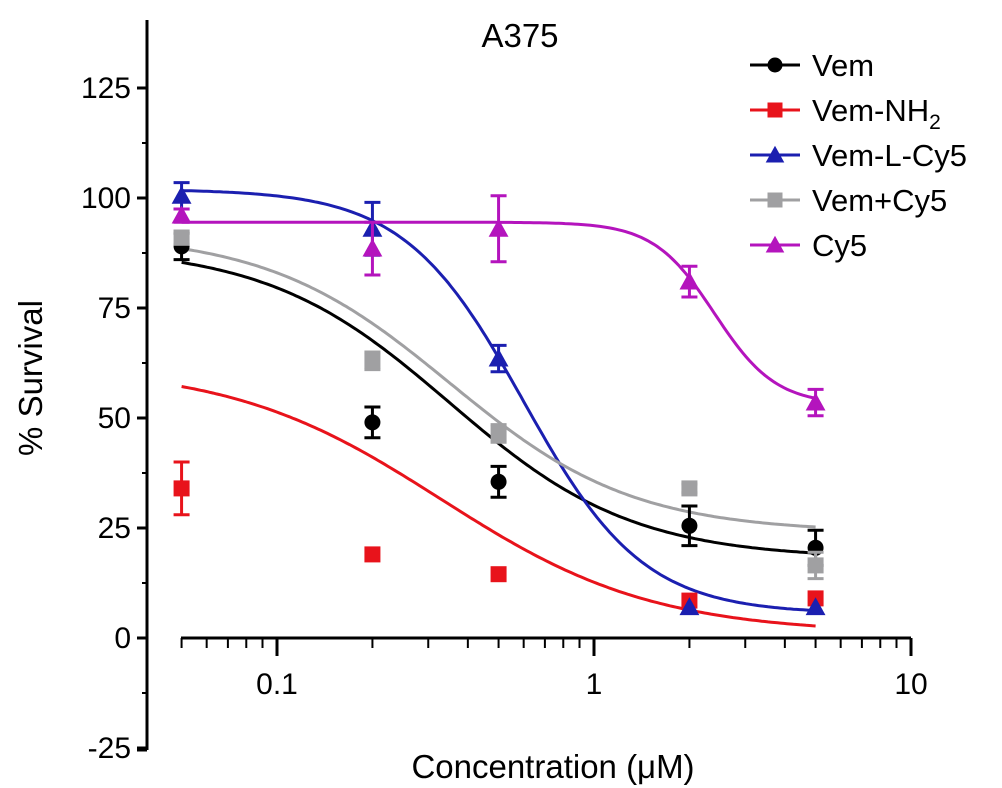  What do you see at coordinates (889, 155) in the screenshot?
I see `legend-label: Vem-L-Cy5` at bounding box center [889, 155].